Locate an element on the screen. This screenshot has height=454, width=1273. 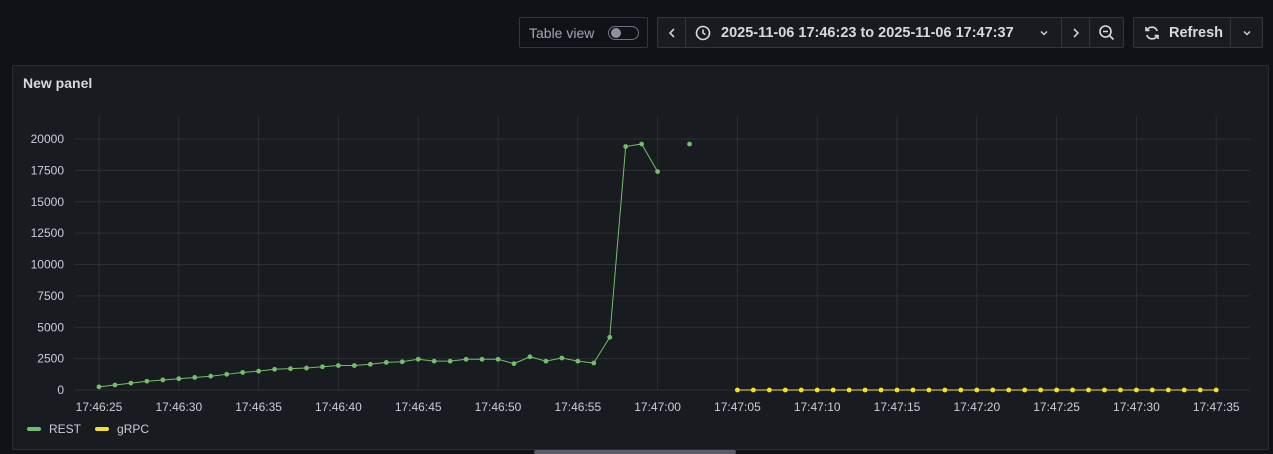
x-tick-label: 17:47:30 is located at coordinates (1136, 407).